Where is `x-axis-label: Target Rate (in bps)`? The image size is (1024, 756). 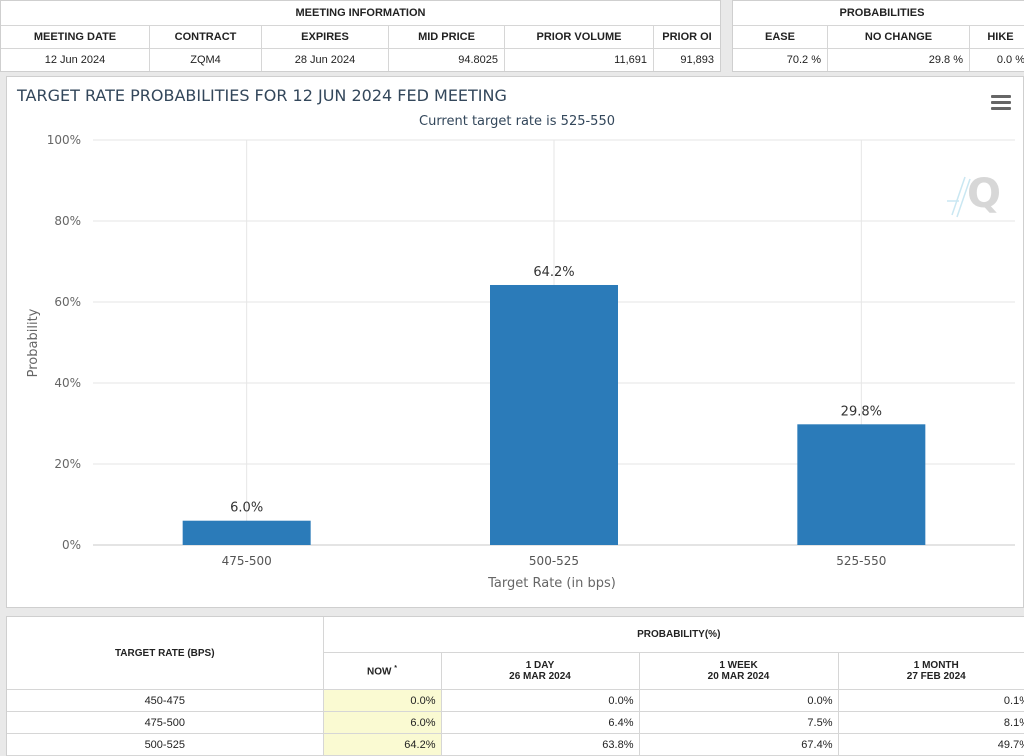 x-axis-label: Target Rate (in bps) is located at coordinates (551, 583).